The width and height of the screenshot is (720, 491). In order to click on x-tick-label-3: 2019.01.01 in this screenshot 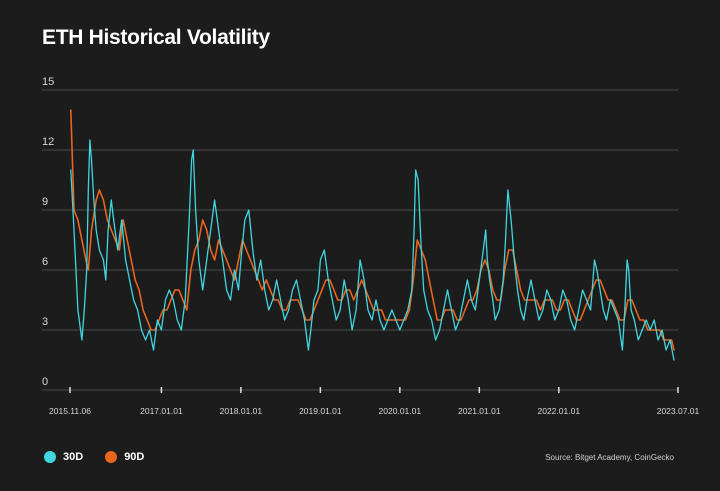, I will do `click(320, 411)`.